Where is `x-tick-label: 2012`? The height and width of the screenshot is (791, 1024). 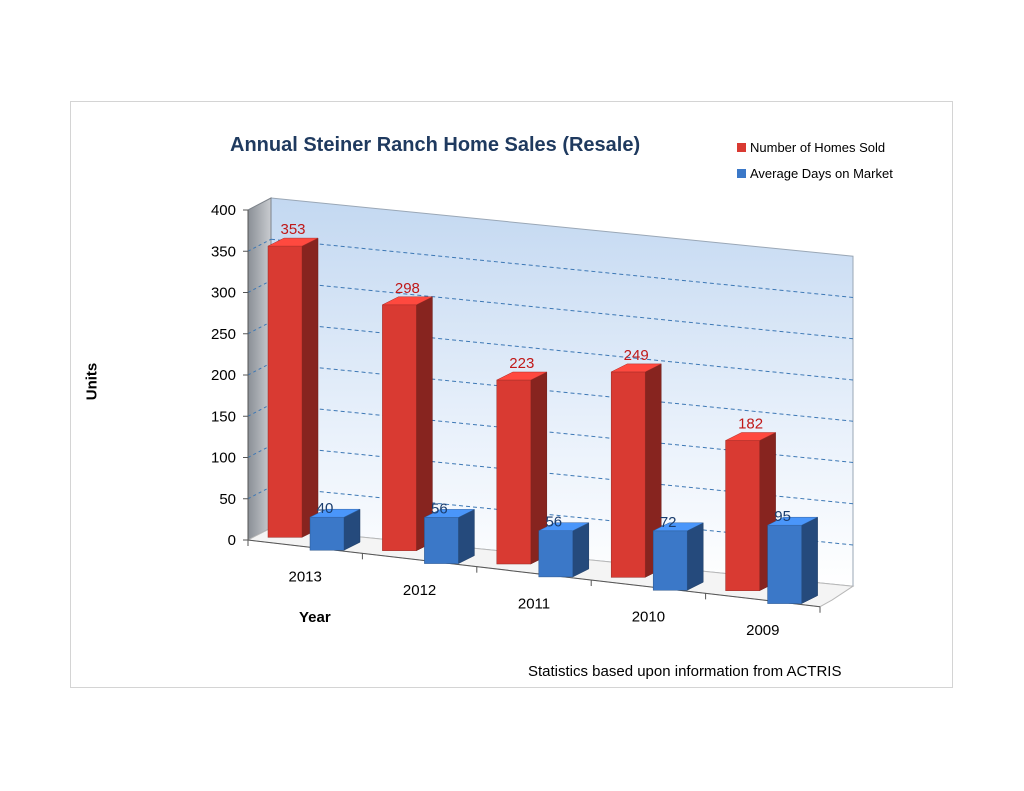
x-tick-label: 2012 is located at coordinates (419, 590).